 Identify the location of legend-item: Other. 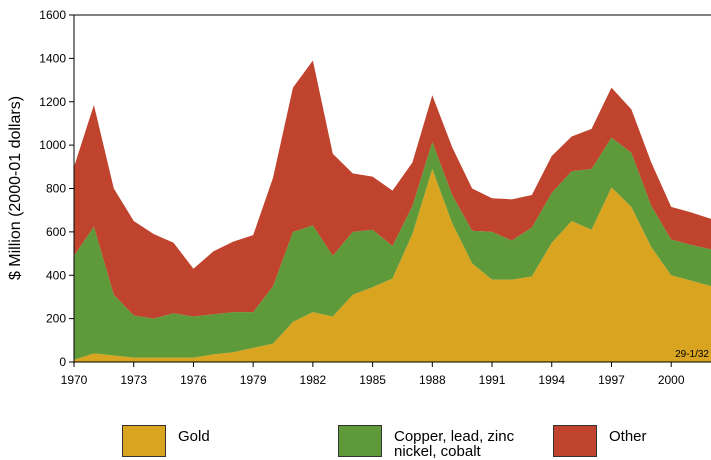
(632, 441).